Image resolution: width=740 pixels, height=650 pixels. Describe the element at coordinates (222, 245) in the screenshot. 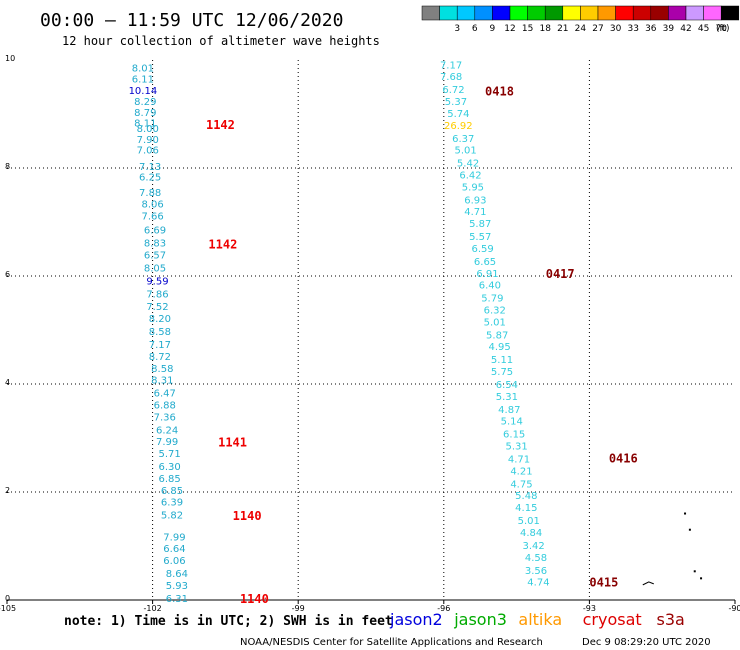

I see `pass-time-label: 1142` at that location.